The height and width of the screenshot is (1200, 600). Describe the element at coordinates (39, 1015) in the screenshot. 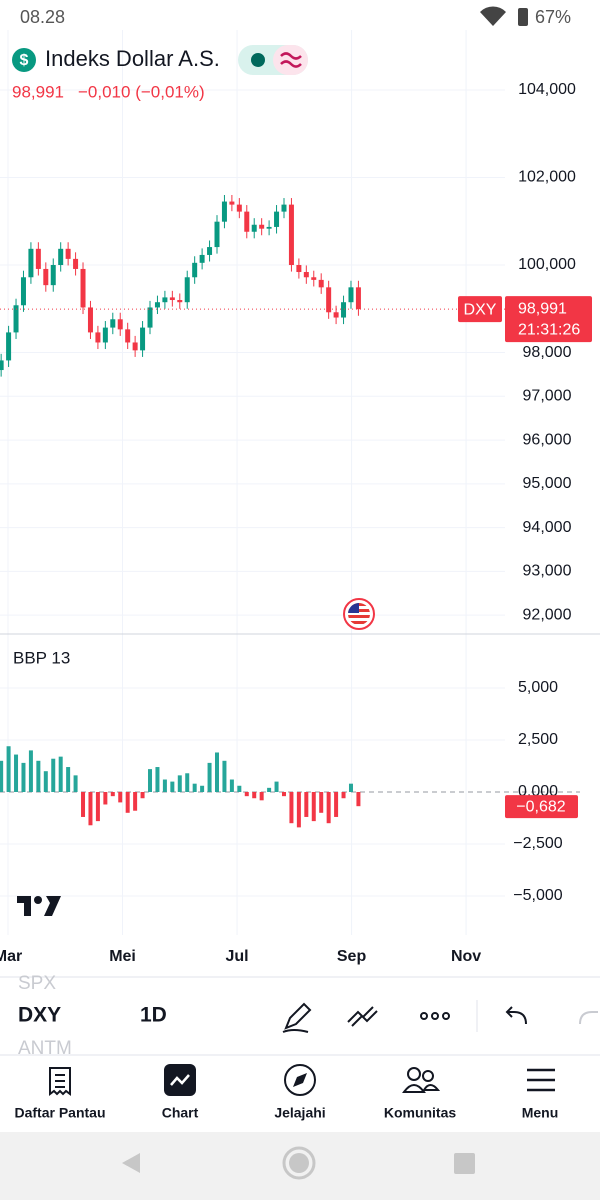

I see `symbol-current: DXY` at that location.